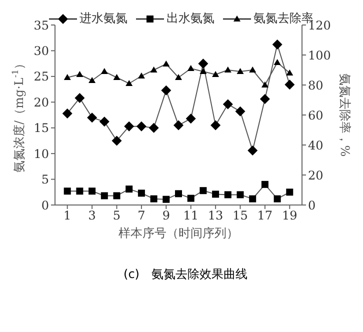  I want to click on y2-tick-label: 0, so click(312, 205).